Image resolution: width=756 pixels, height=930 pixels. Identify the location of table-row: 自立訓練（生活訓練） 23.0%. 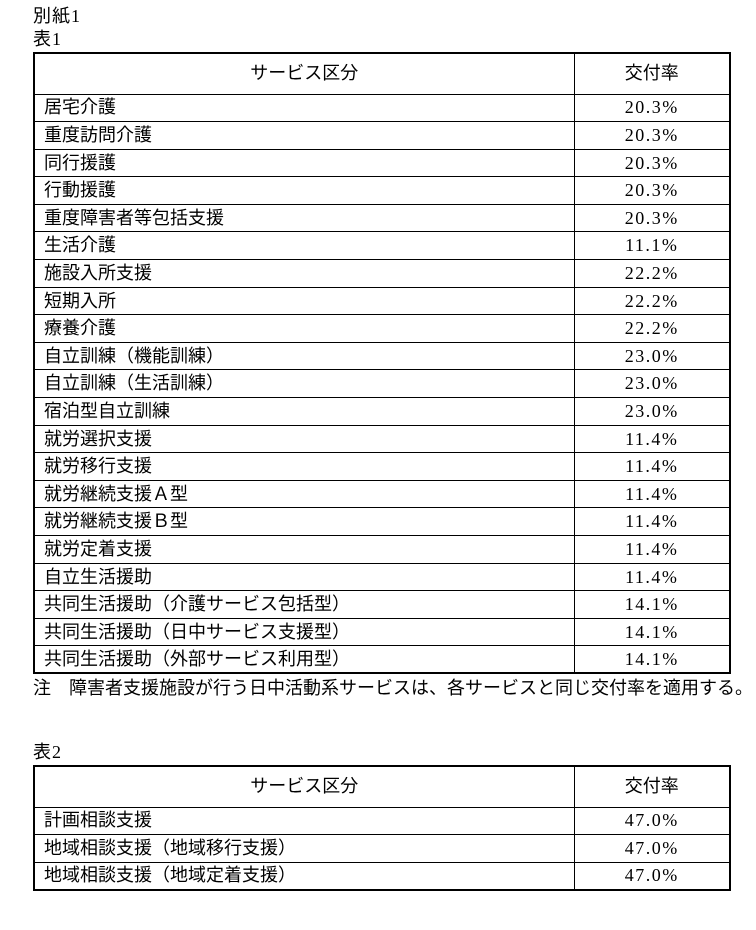
(382, 384).